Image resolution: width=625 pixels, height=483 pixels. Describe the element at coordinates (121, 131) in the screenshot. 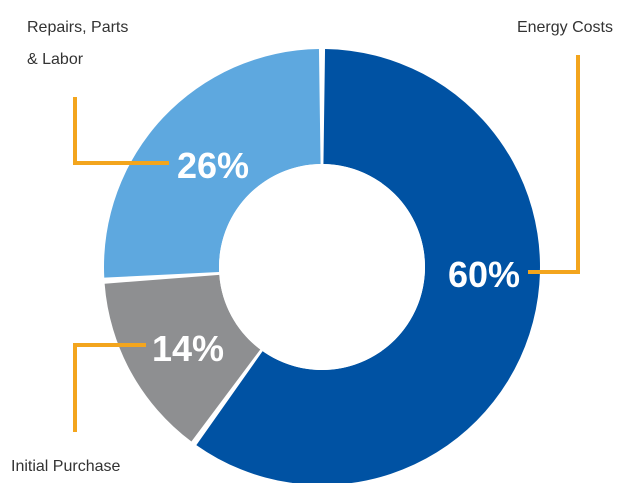

I see `leader-line-repairs` at that location.